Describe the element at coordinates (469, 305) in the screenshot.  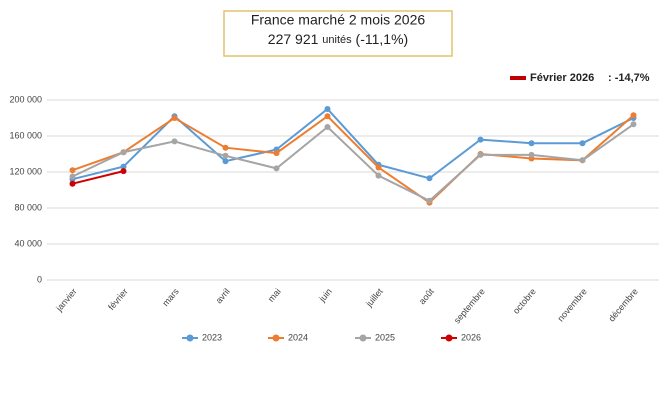
I see `x-tick-label: septembre` at that location.